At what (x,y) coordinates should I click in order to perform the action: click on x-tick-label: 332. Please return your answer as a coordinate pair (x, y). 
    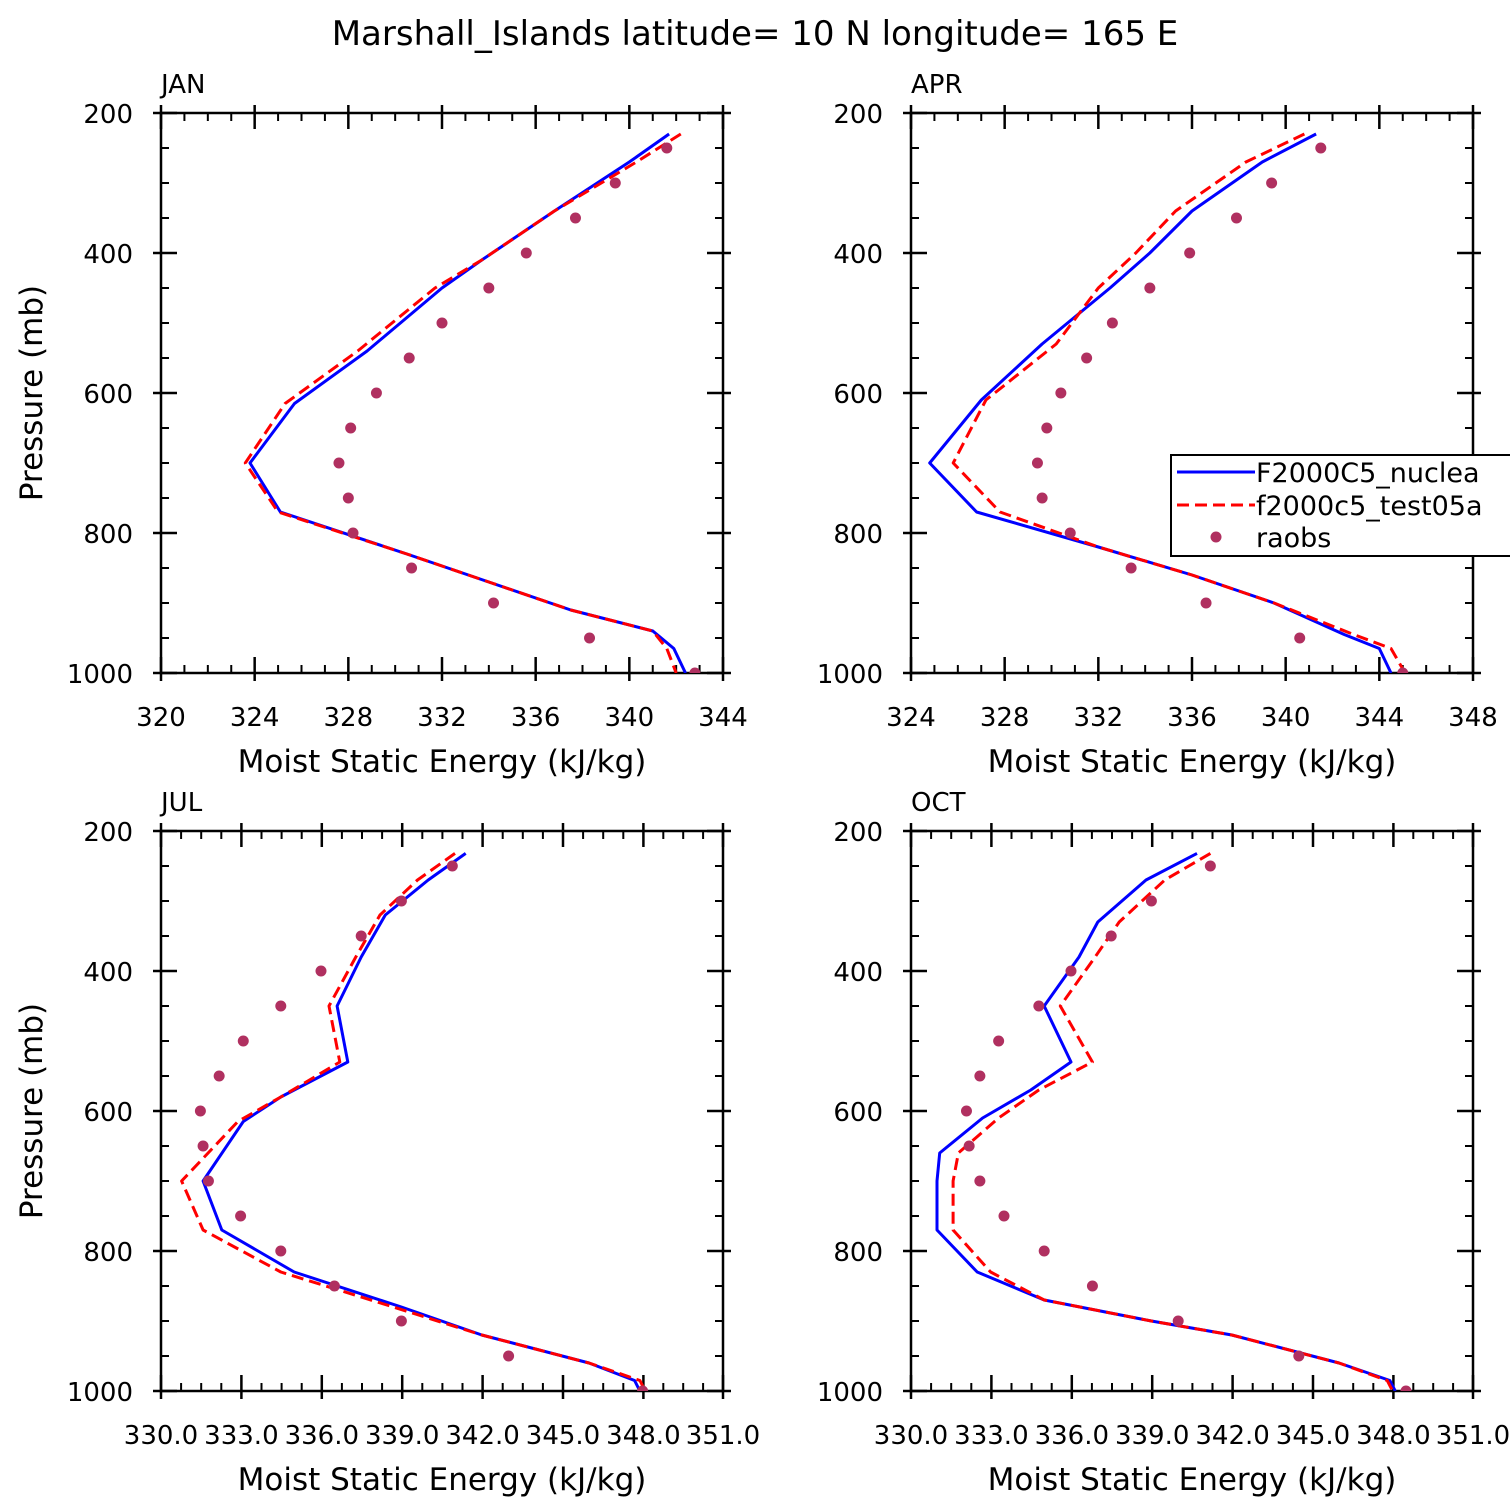
    Looking at the image, I should click on (442, 718).